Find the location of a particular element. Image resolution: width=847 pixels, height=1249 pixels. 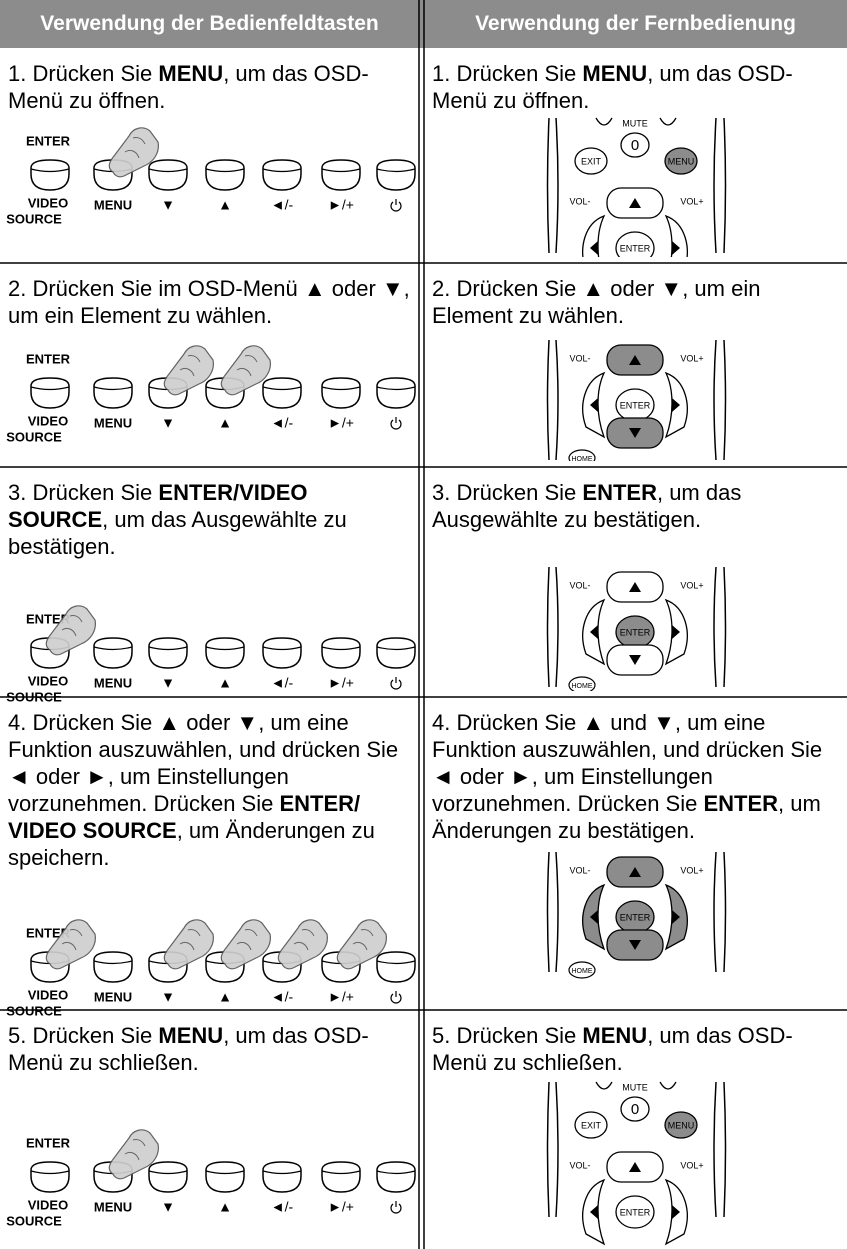

panel-label: ENTER is located at coordinates (48, 1142).